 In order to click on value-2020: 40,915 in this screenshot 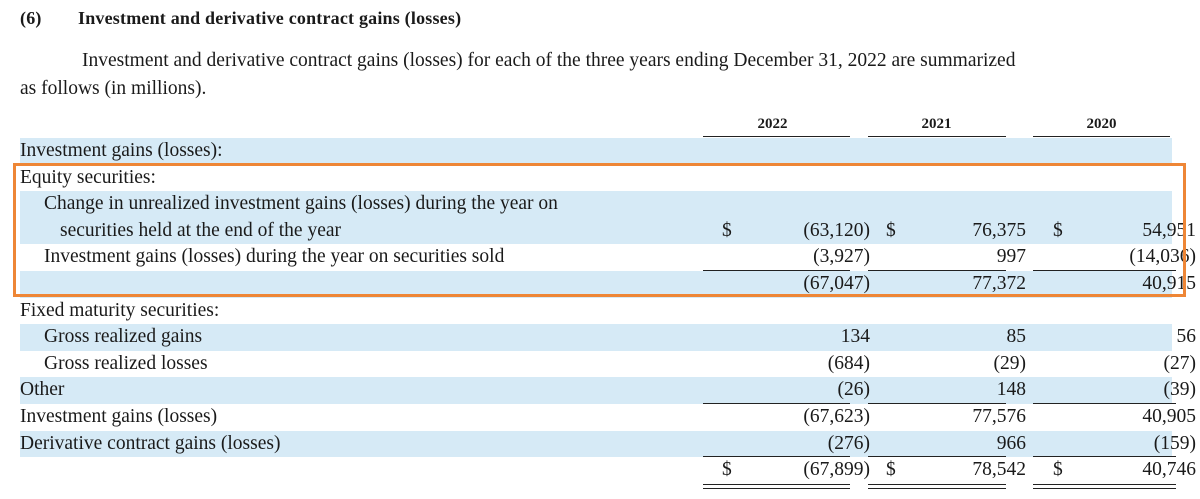, I will do `click(1169, 283)`.